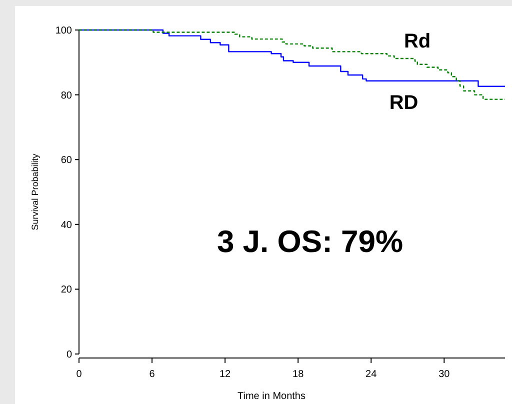  Describe the element at coordinates (403, 103) in the screenshot. I see `series-label: RD` at that location.